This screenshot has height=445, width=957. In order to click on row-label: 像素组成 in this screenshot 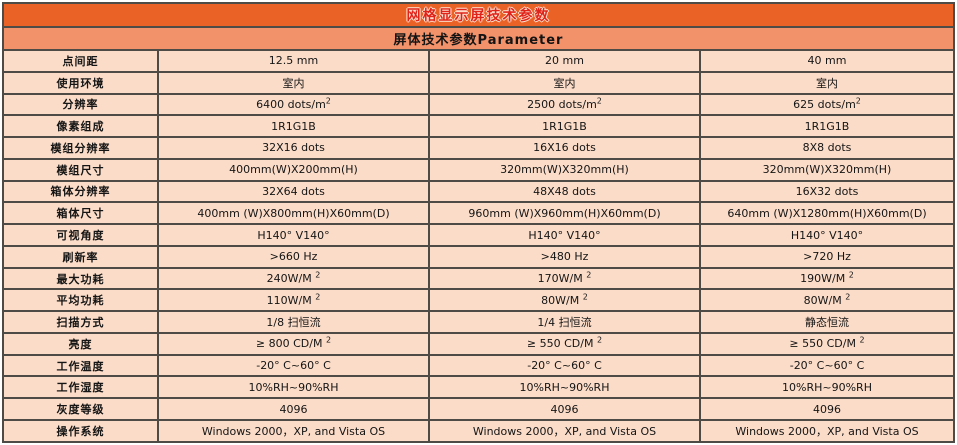, I will do `click(80, 126)`.